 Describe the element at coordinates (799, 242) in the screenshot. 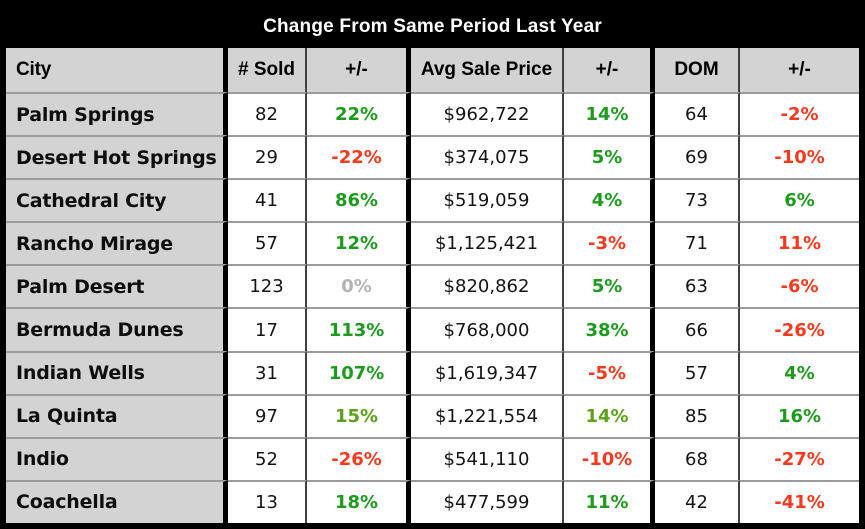

I see `dom-change-cell: 11%` at that location.